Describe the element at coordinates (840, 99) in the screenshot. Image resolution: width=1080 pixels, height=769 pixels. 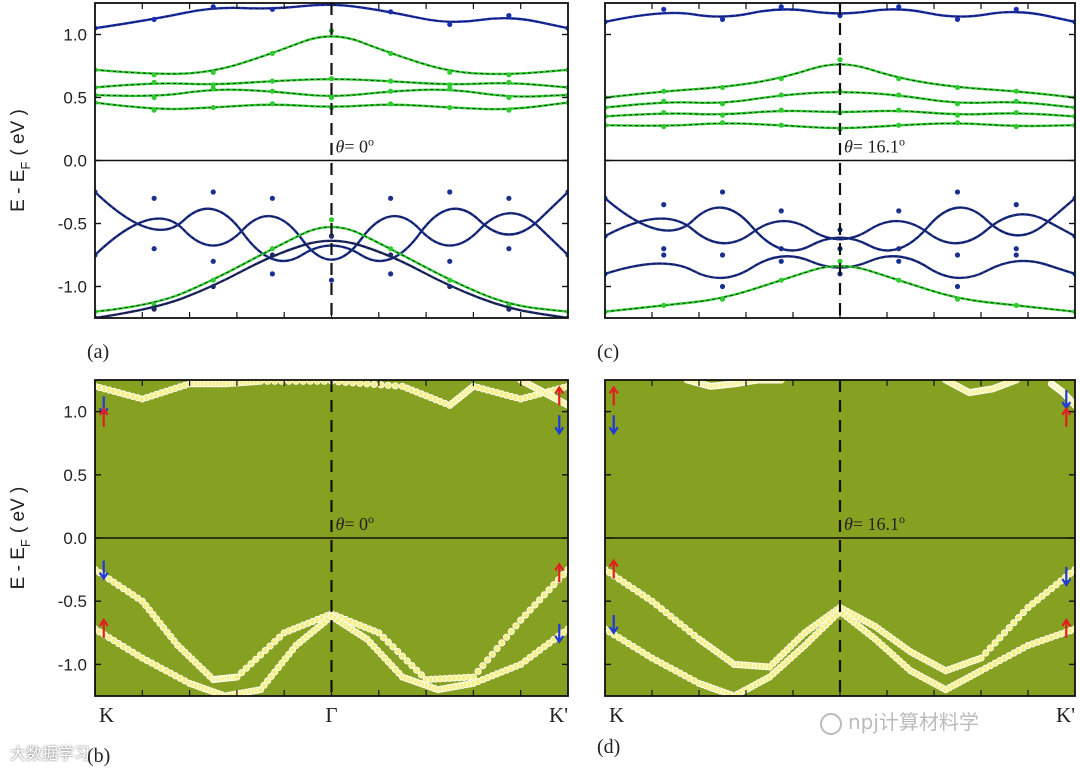
I see `band-line` at that location.